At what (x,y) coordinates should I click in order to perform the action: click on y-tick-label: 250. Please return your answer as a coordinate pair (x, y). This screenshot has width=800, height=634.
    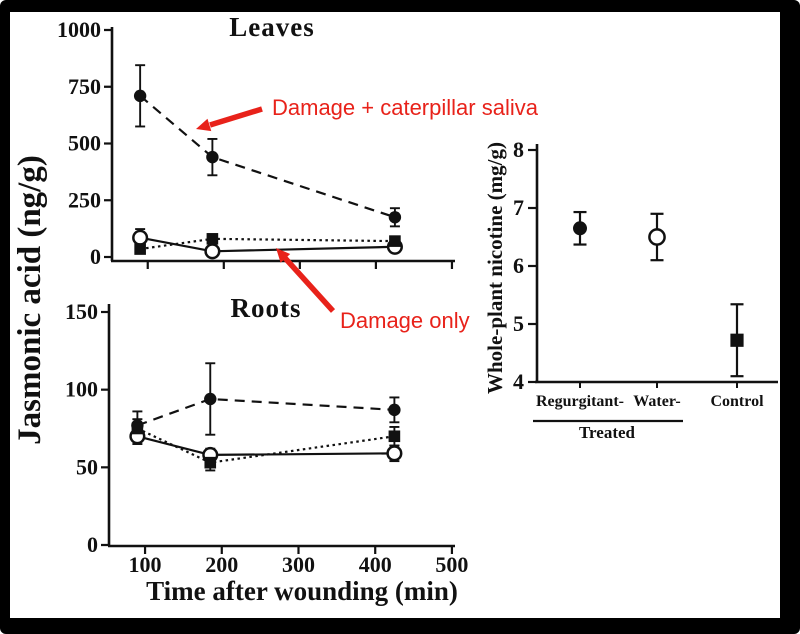
    Looking at the image, I should click on (84, 199).